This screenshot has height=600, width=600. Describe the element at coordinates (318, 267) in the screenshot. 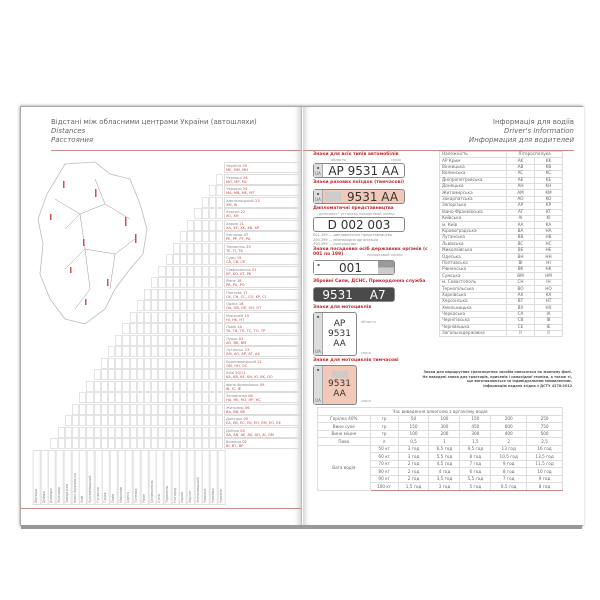

I see `coat-of-arms-icon: ▪` at that location.